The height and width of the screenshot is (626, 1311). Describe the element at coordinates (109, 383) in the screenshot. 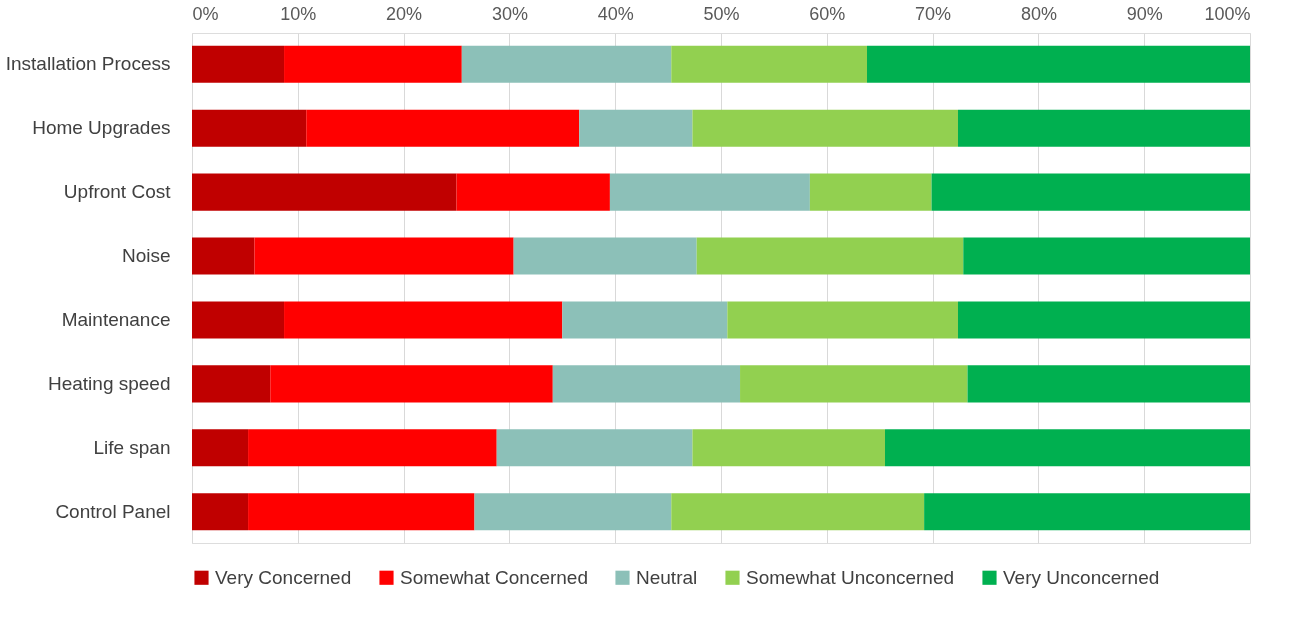

I see `y-tick-label: Heating speed` at that location.